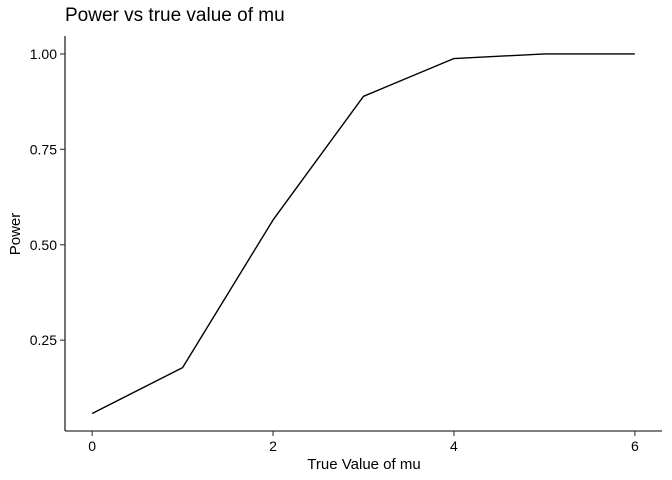 This screenshot has width=672, height=480. I want to click on y-axis-ticks: 0.25 0.50 0.75 1.00, so click(47, 197).